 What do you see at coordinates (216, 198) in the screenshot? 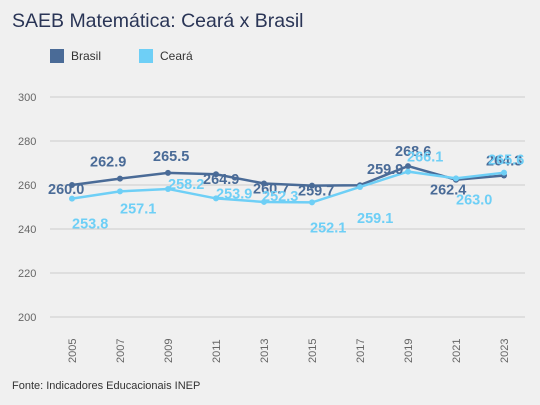
I see `series-1-point-2011` at bounding box center [216, 198].